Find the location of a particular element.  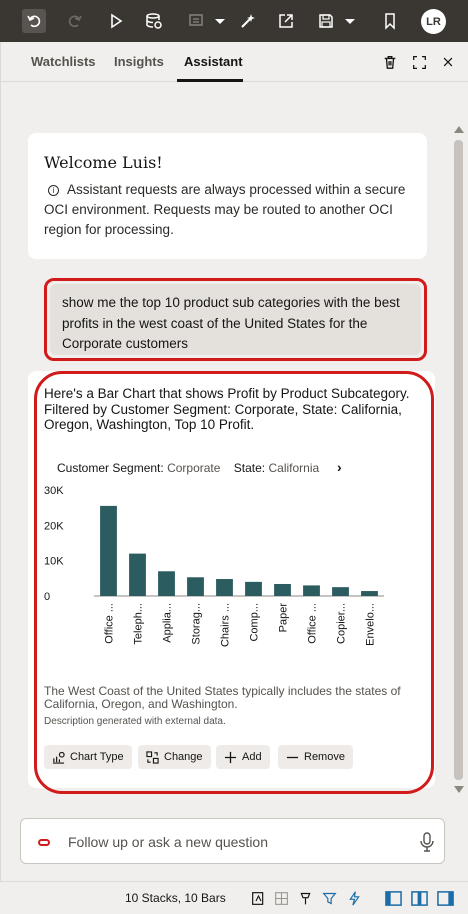

follow-up-input: Follow up or ask a new question is located at coordinates (232, 841).